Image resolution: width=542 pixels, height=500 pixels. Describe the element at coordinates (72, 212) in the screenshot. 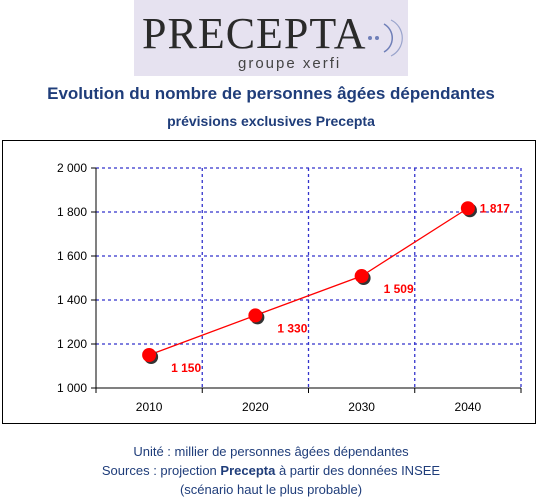

I see `y-tick-label: 1 800` at that location.